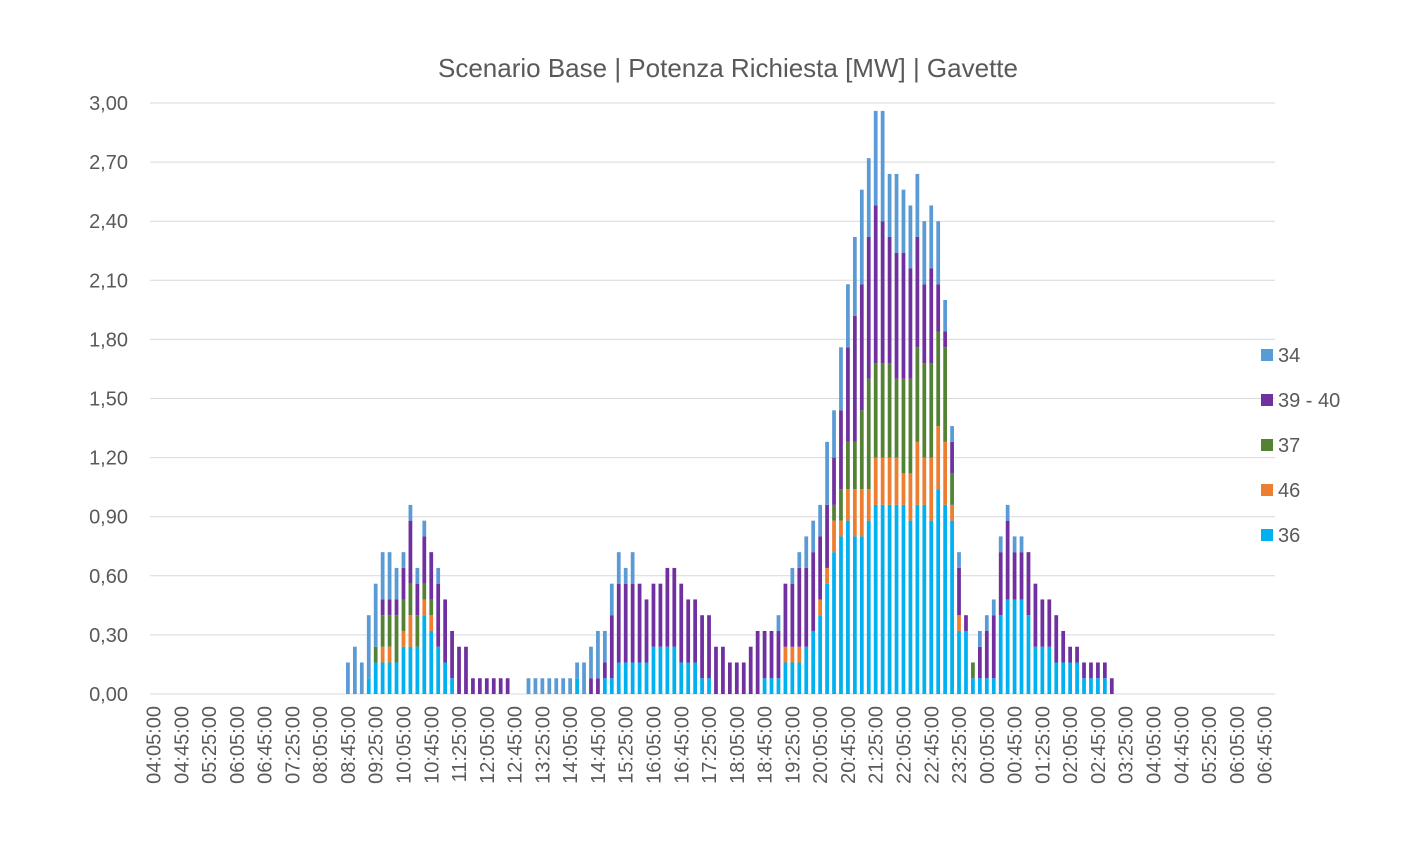 The height and width of the screenshot is (855, 1419). What do you see at coordinates (1127, 745) in the screenshot?
I see `x-tick-label: 03:25:00` at bounding box center [1127, 745].